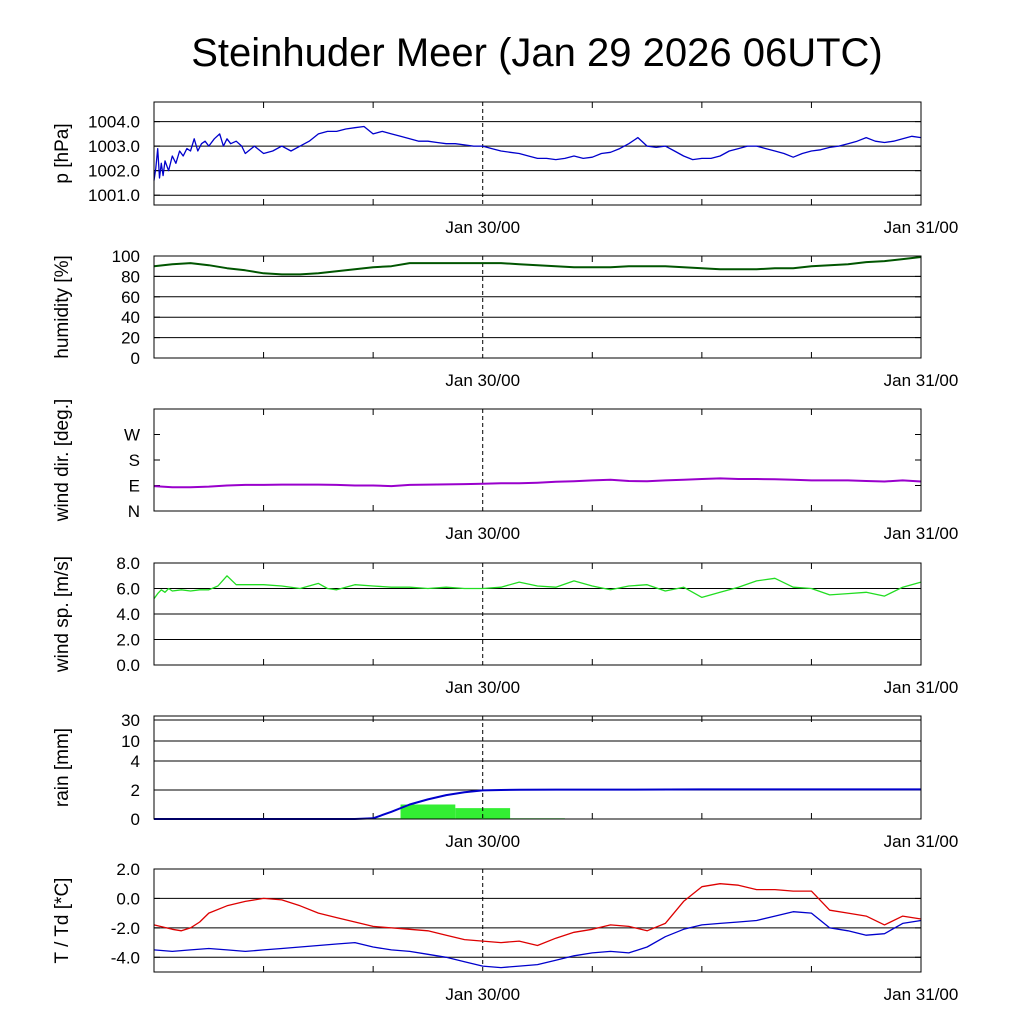 This screenshot has height=1024, width=1024. I want to click on y-tick-label: -4.0, so click(125, 957).